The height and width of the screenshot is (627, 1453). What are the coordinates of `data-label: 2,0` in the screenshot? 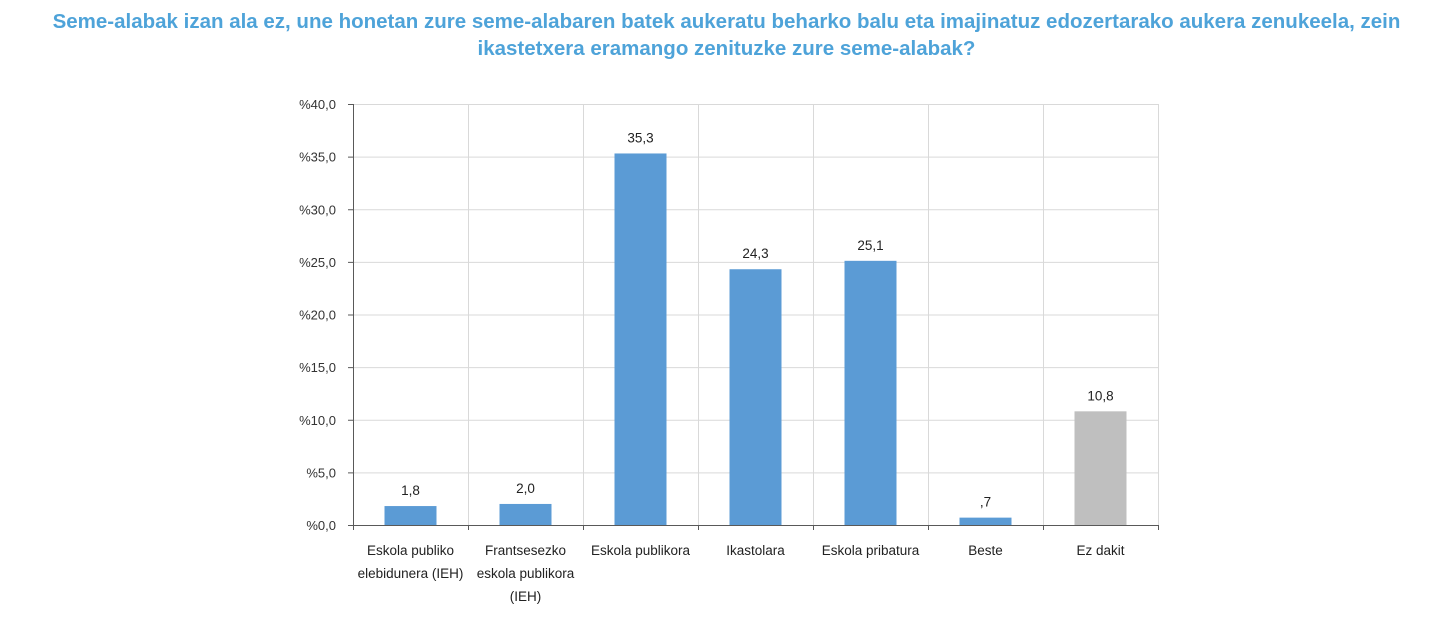 It's located at (525, 488).